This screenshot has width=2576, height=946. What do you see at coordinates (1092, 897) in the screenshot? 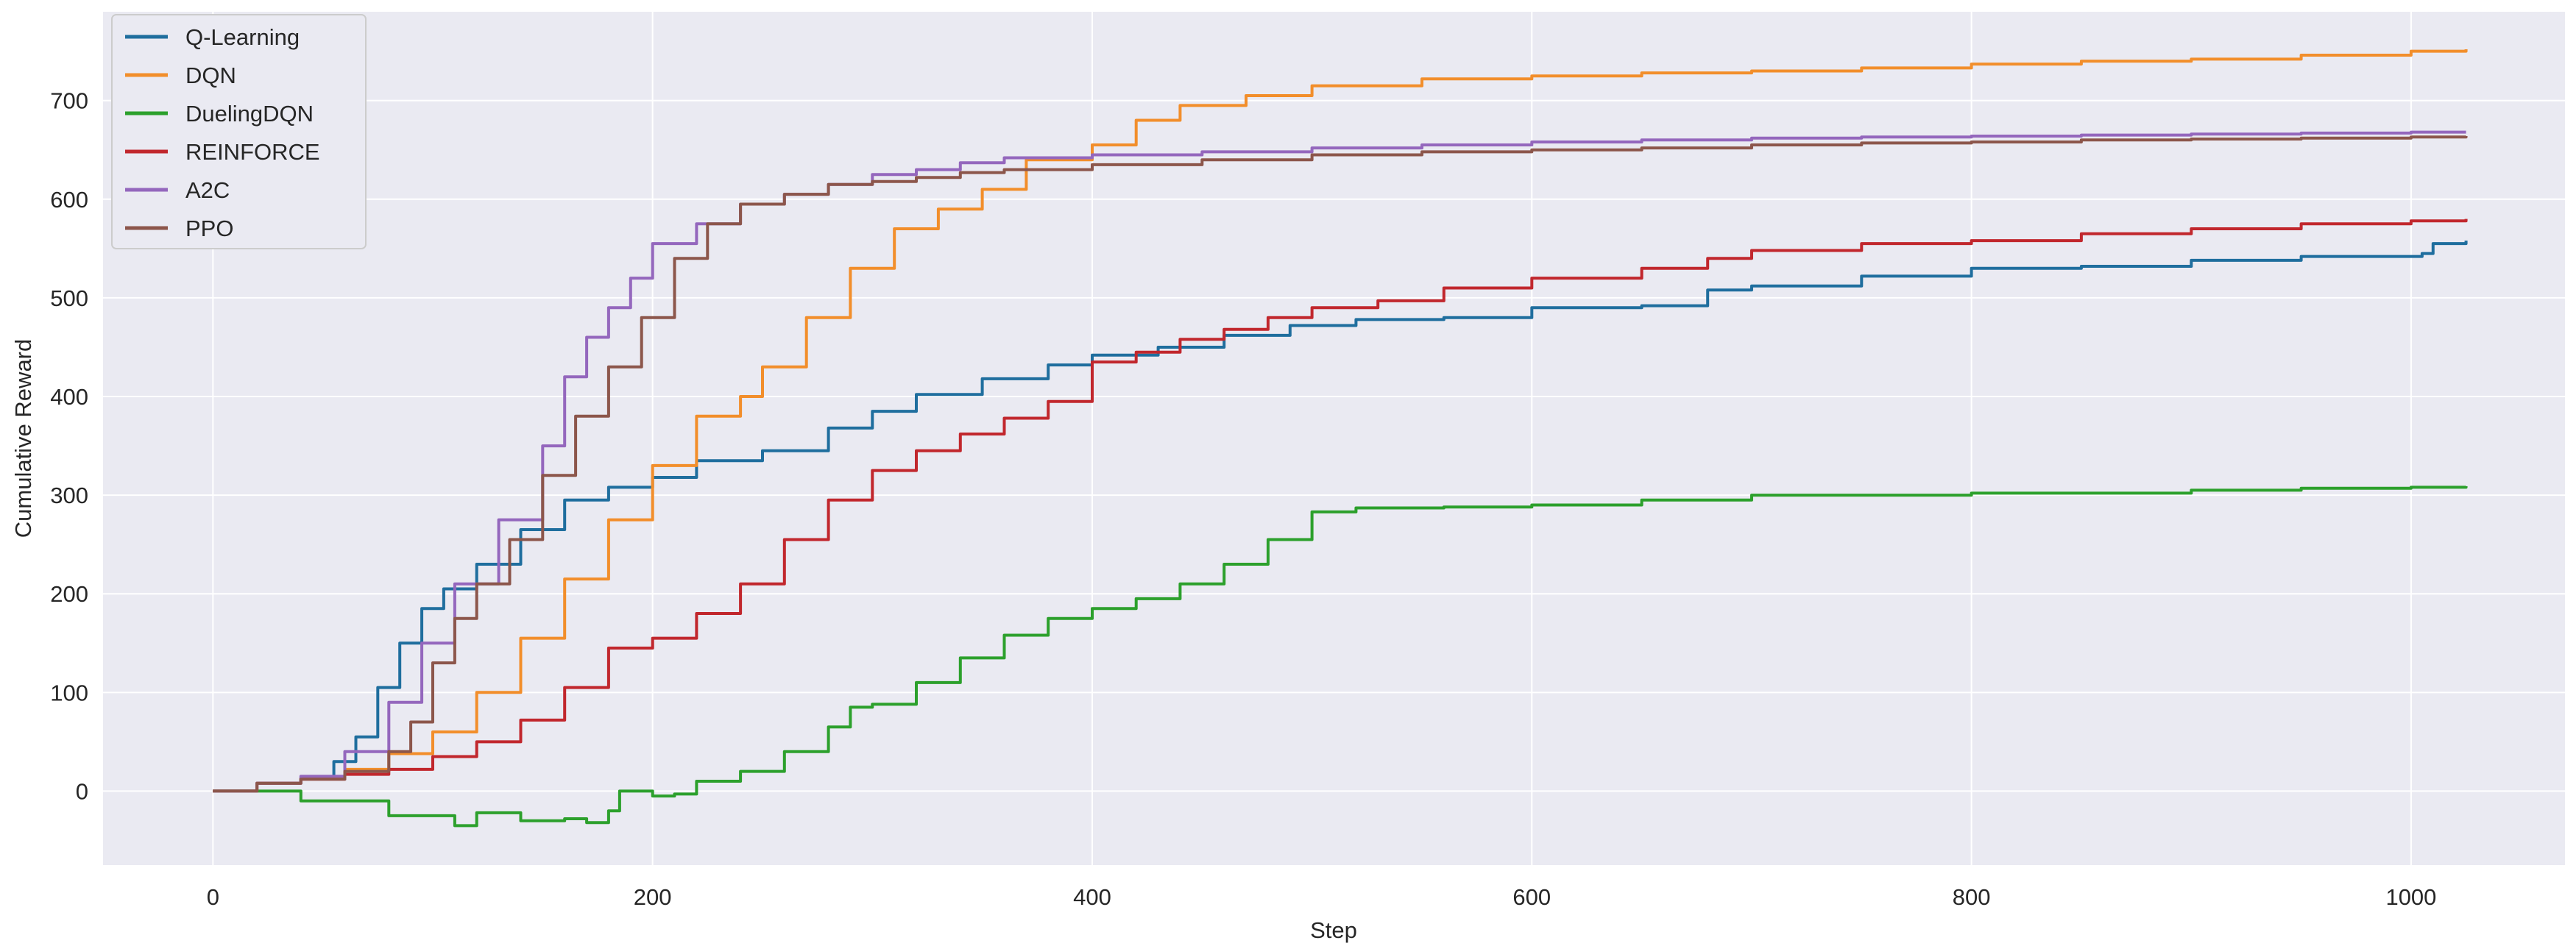
I see `x-tick-label: 400` at bounding box center [1092, 897].